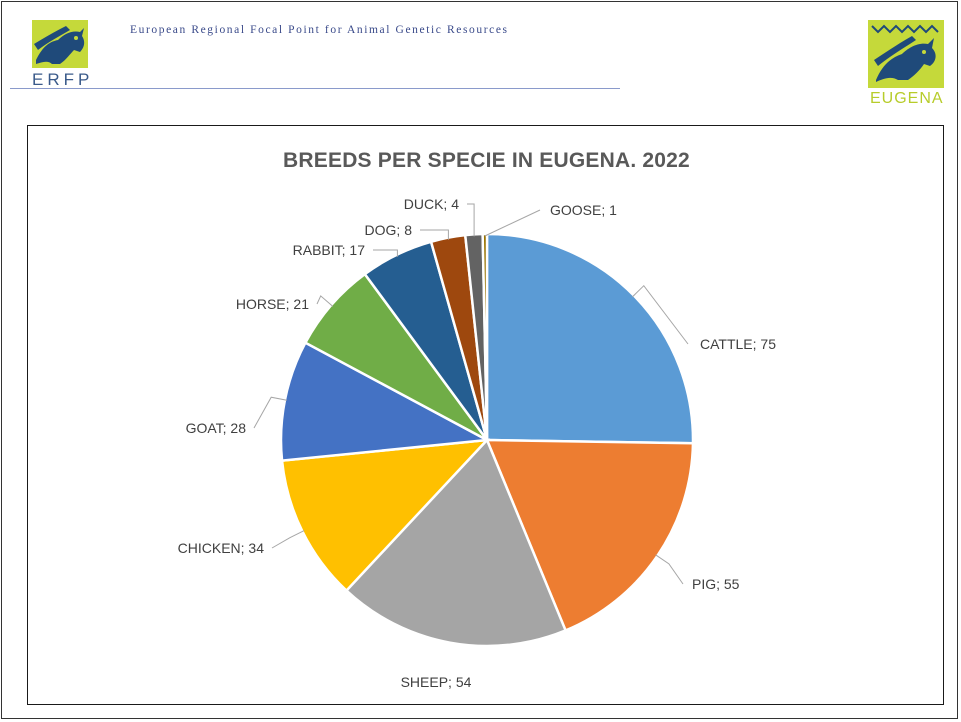 This screenshot has height=722, width=961. What do you see at coordinates (669, 569) in the screenshot?
I see `leader-line-pig` at bounding box center [669, 569].